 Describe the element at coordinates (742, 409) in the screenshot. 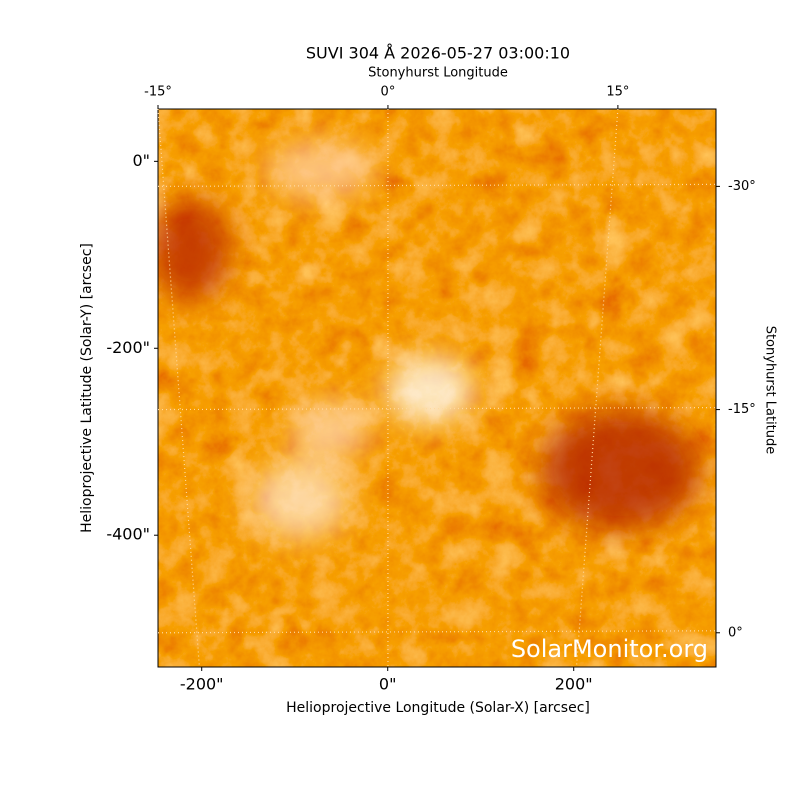

I see `y2-tick-label: -15°` at that location.